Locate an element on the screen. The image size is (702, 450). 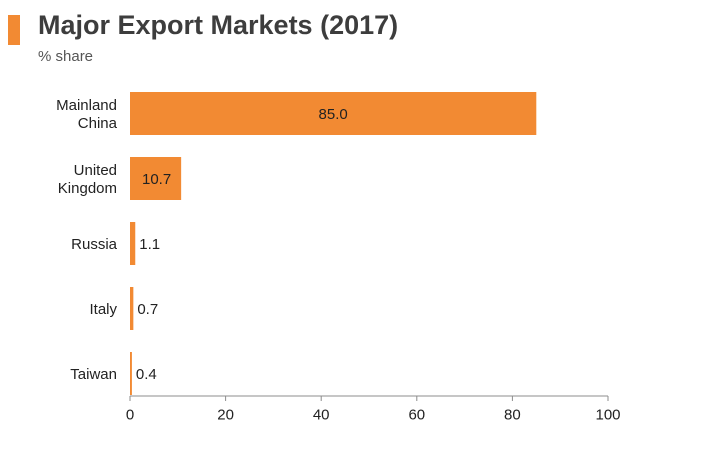
chart-subtitle: % share is located at coordinates (66, 56).